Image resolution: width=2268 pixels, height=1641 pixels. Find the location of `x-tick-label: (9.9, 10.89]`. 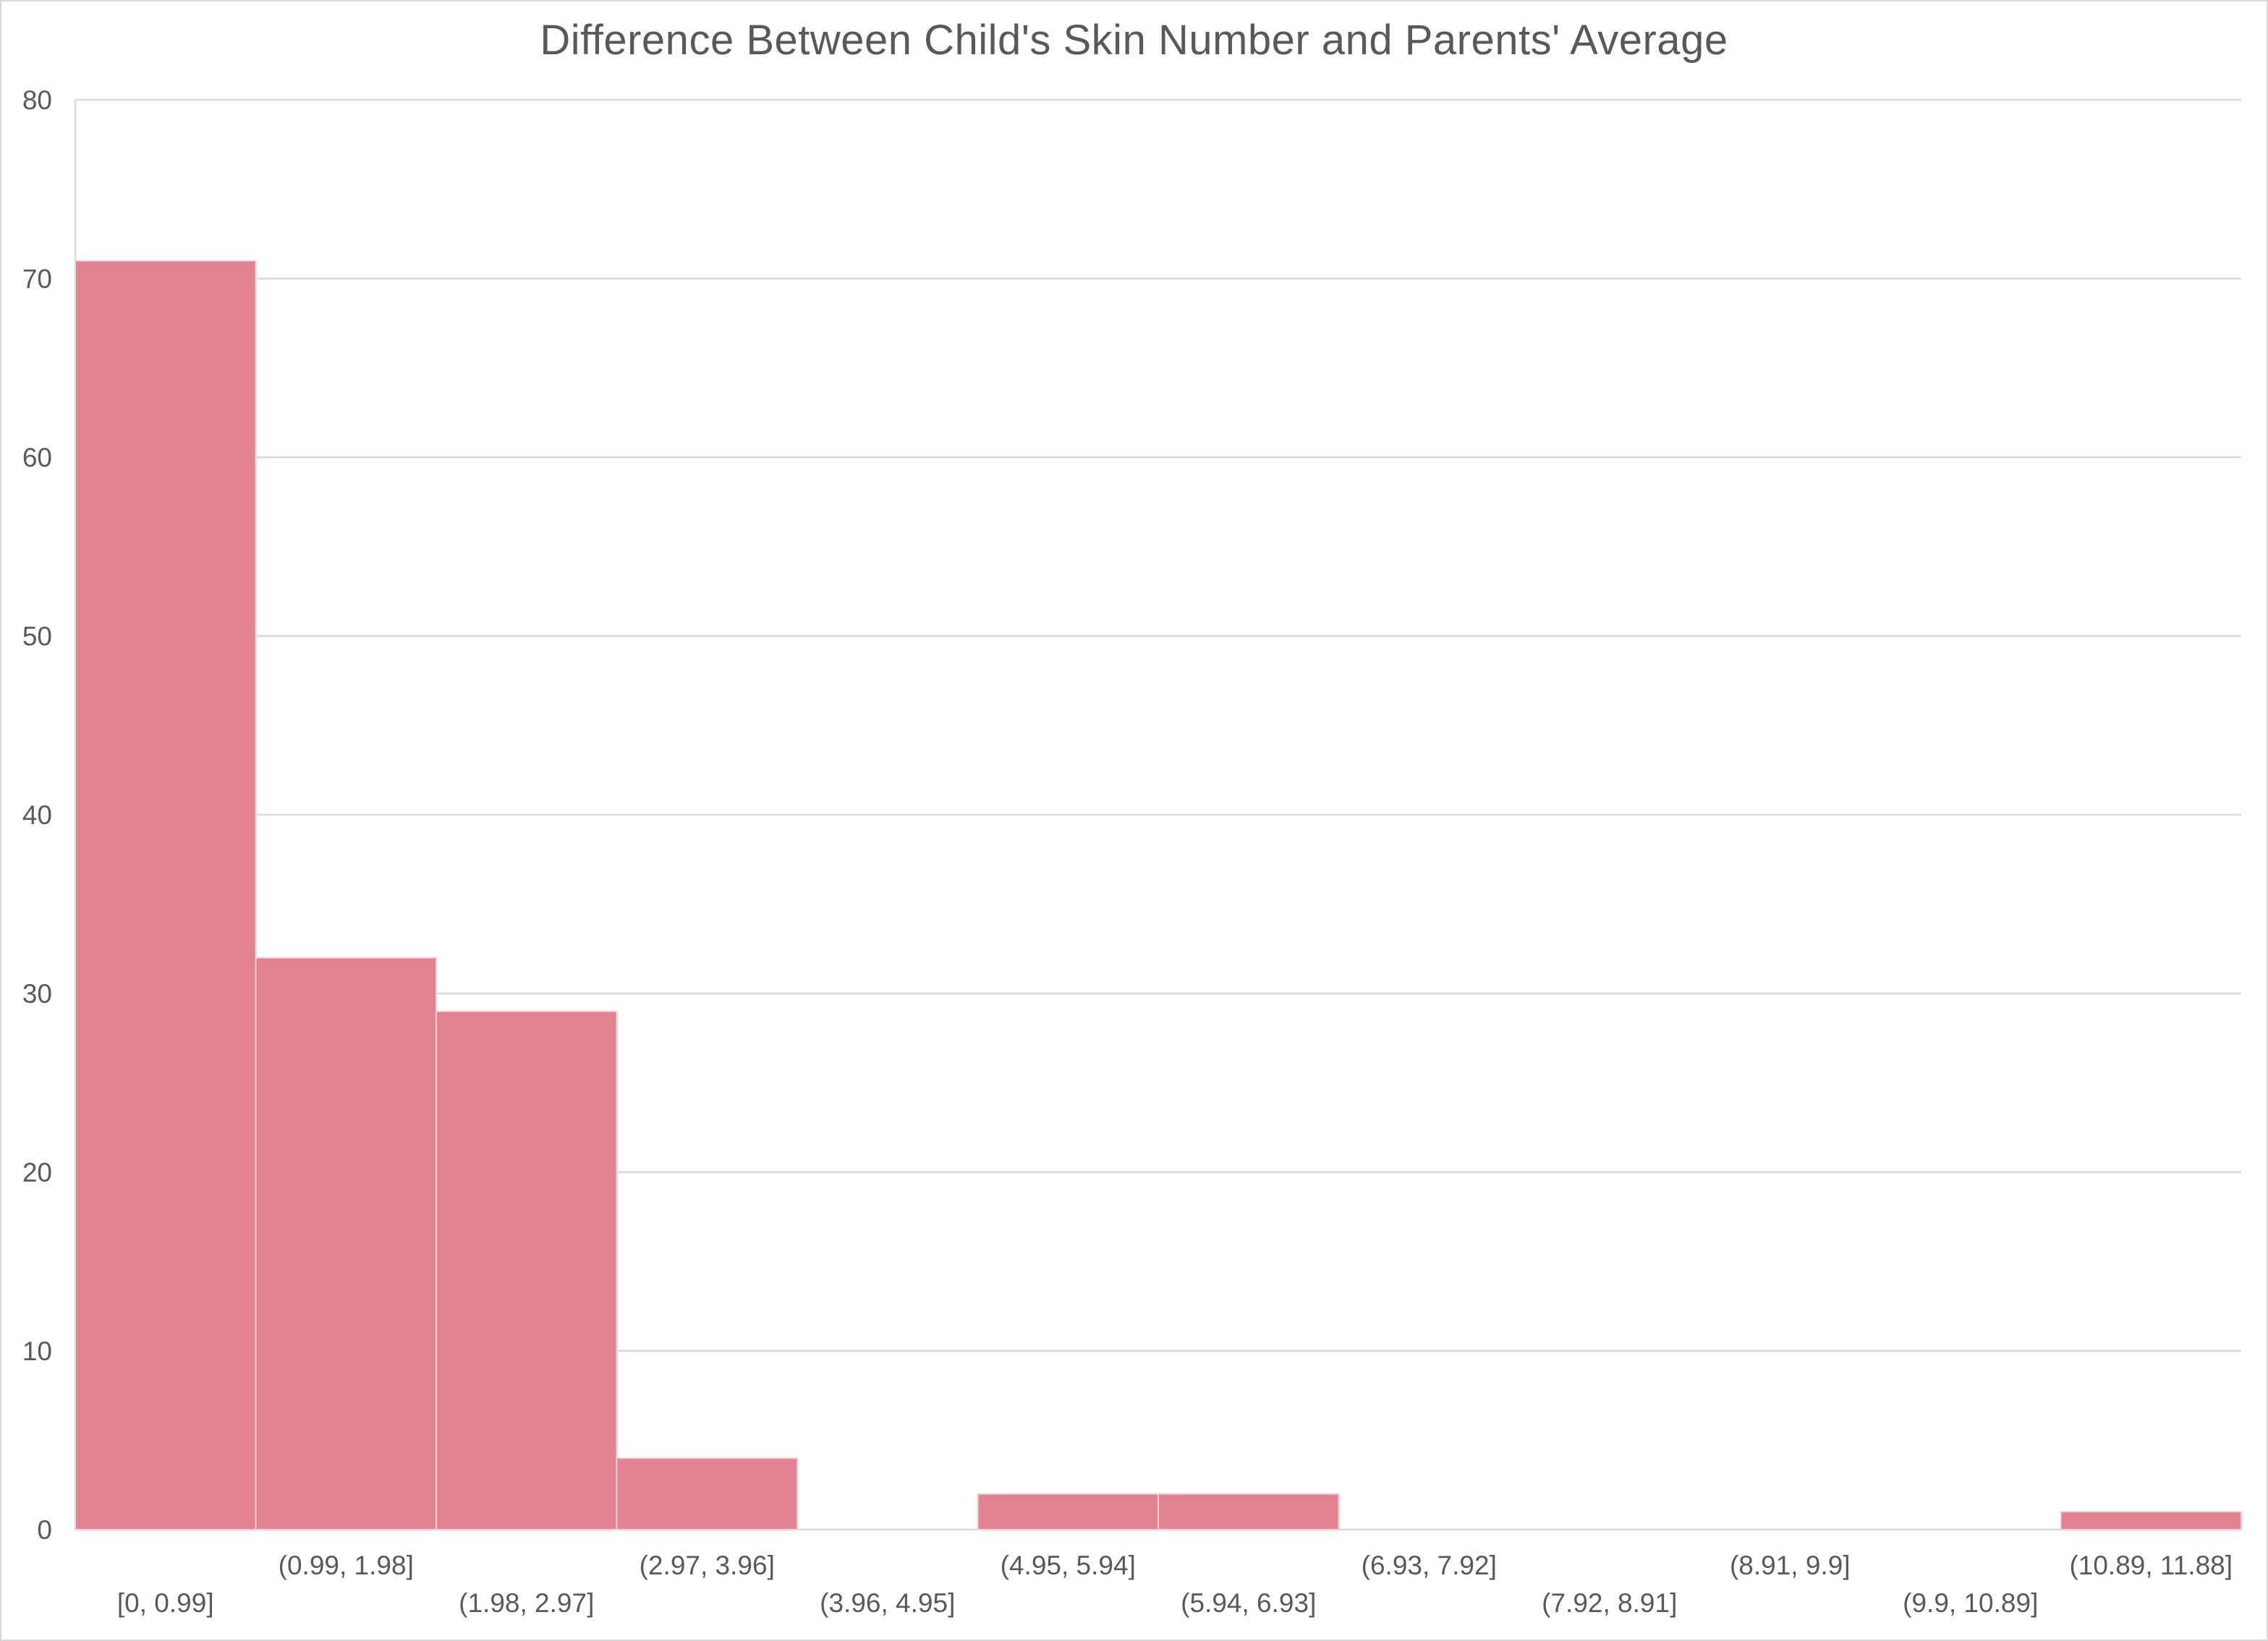

x-tick-label: (9.9, 10.89] is located at coordinates (1970, 1603).